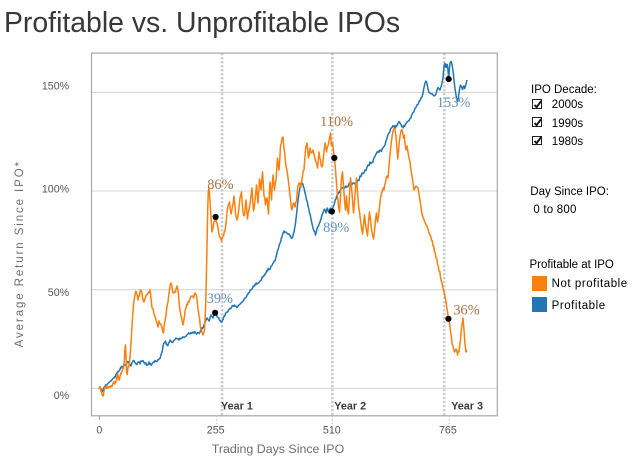 The width and height of the screenshot is (635, 465). I want to click on svg-text: 39%, so click(220, 299).